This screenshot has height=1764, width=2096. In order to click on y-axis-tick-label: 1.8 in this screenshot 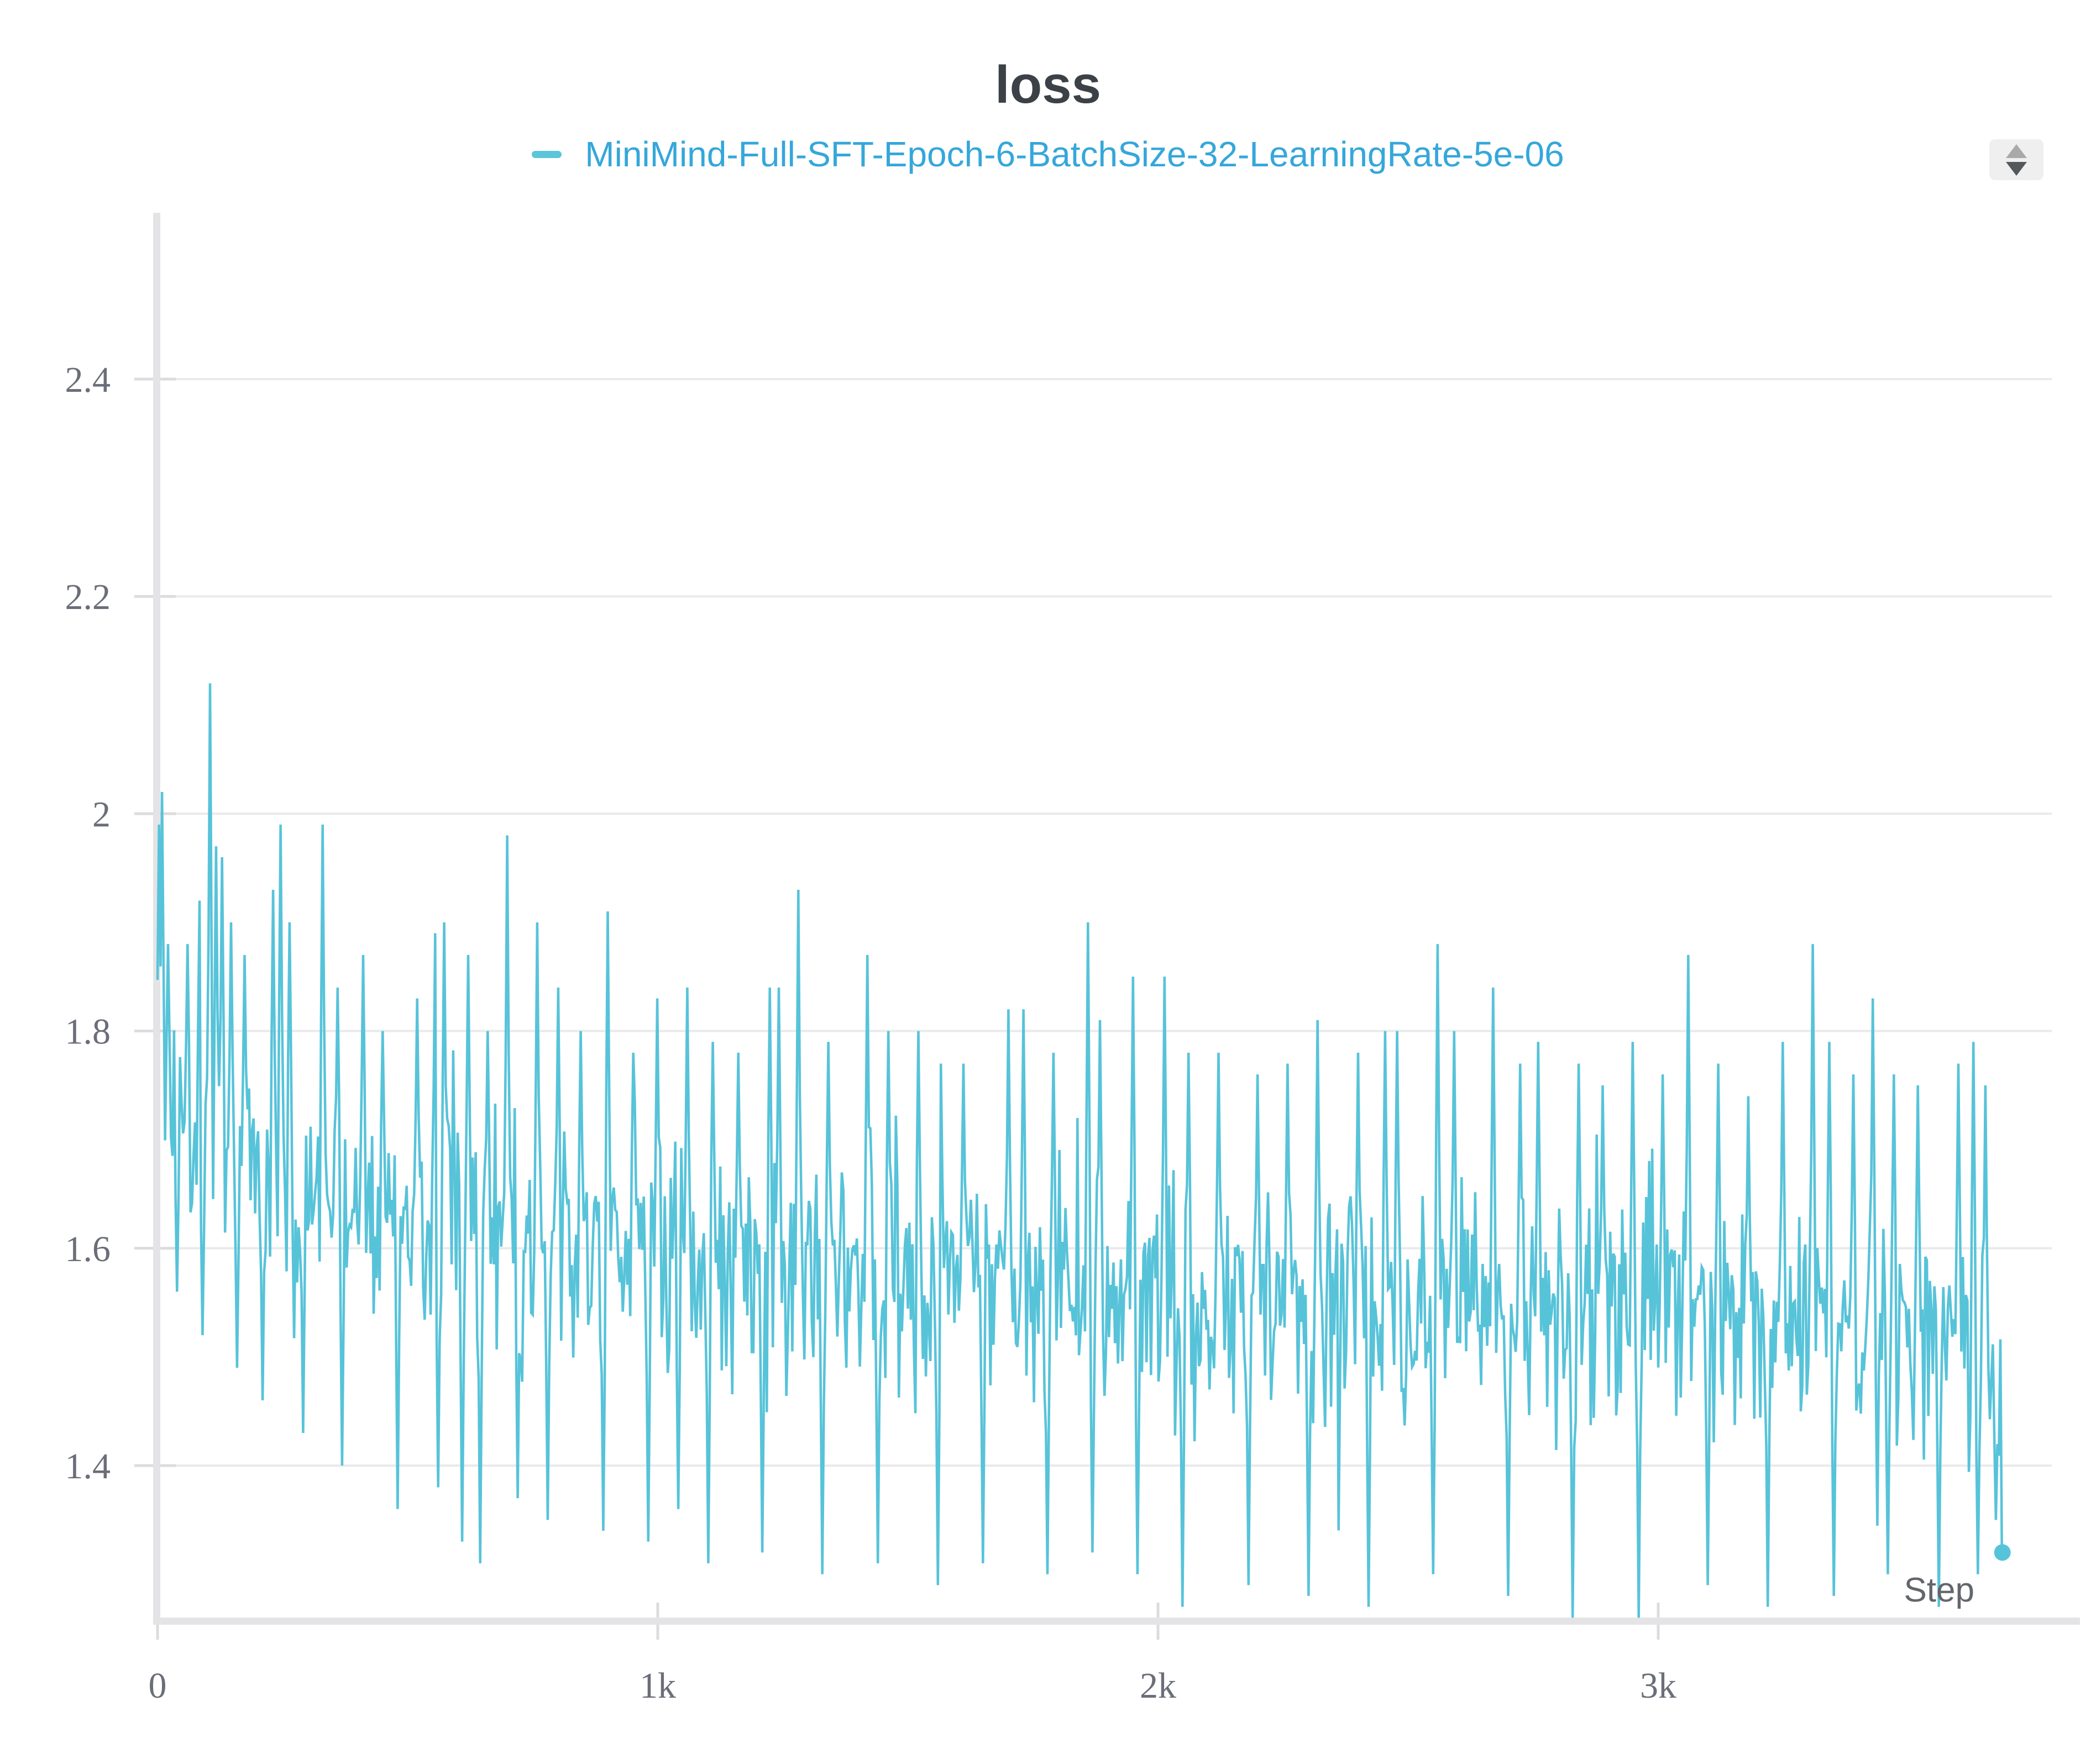, I will do `click(88, 1032)`.